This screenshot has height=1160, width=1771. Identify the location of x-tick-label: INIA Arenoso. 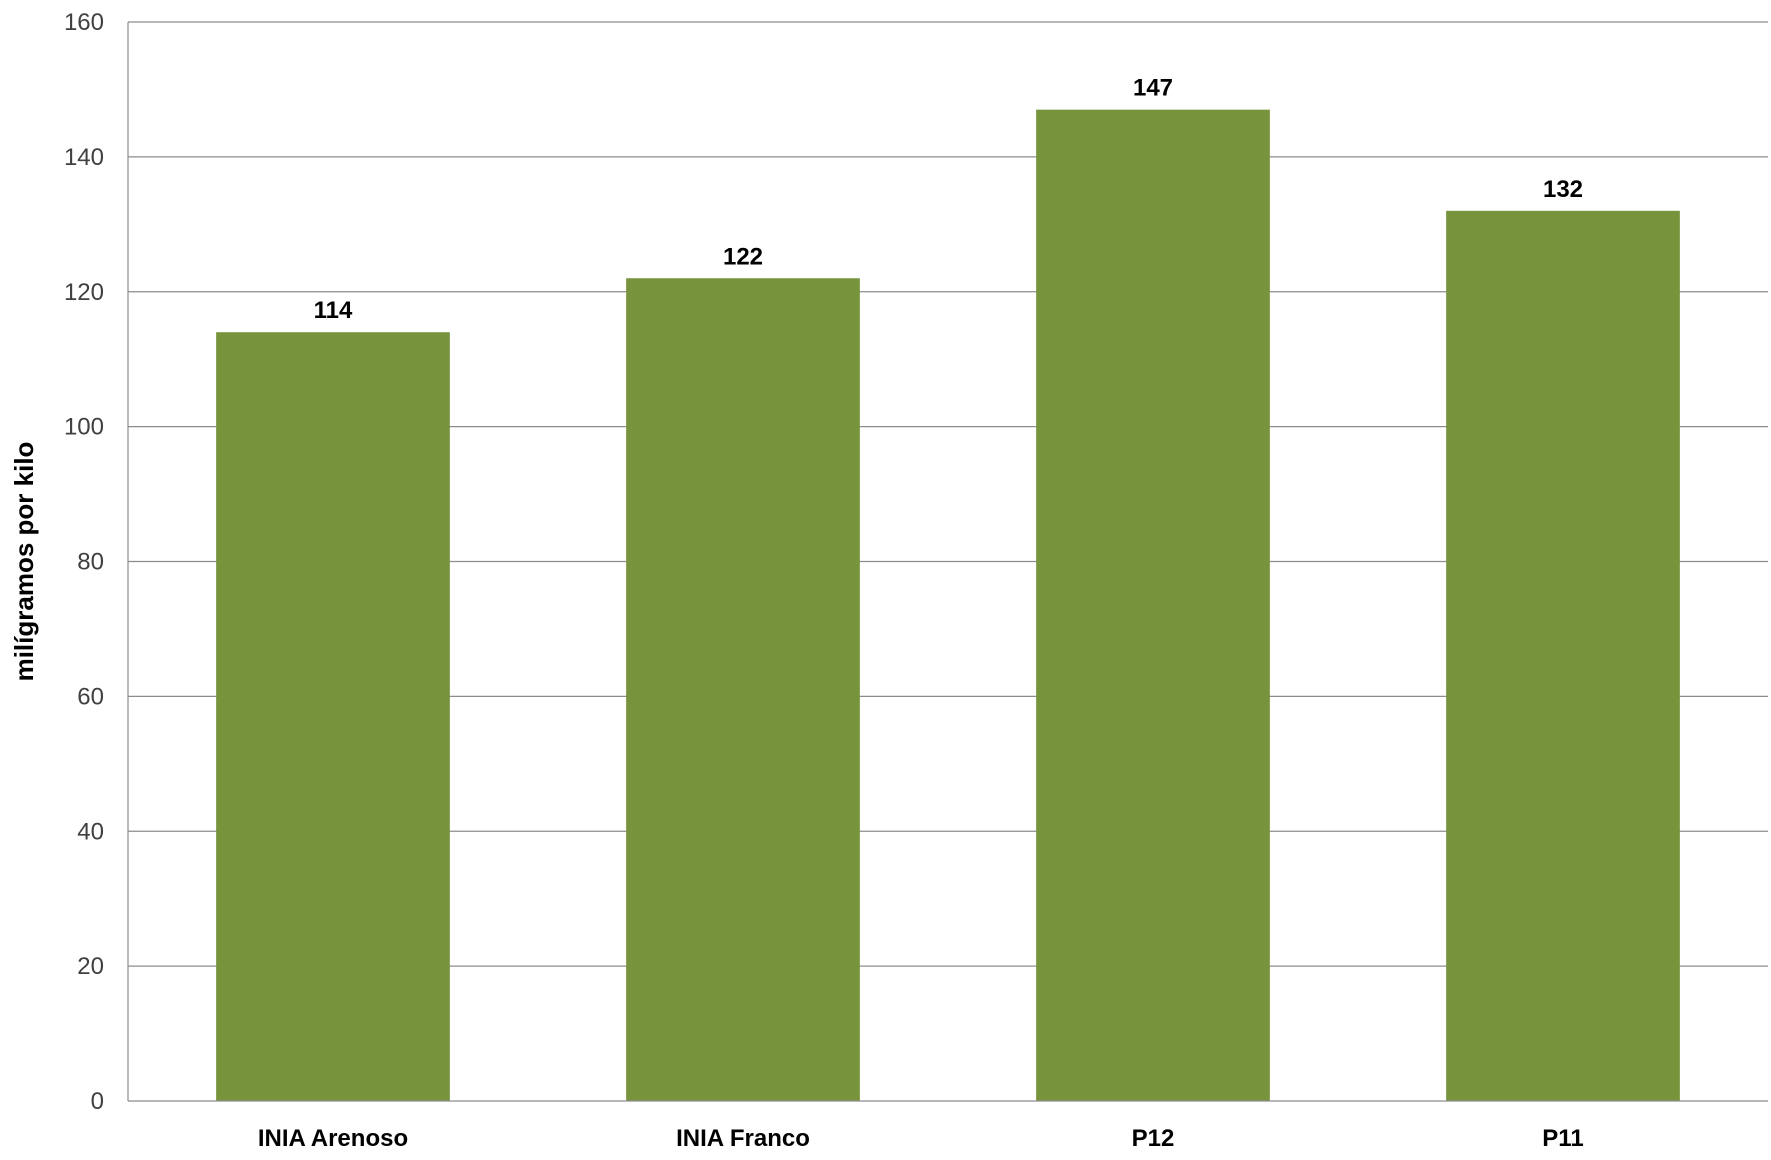
(333, 1138).